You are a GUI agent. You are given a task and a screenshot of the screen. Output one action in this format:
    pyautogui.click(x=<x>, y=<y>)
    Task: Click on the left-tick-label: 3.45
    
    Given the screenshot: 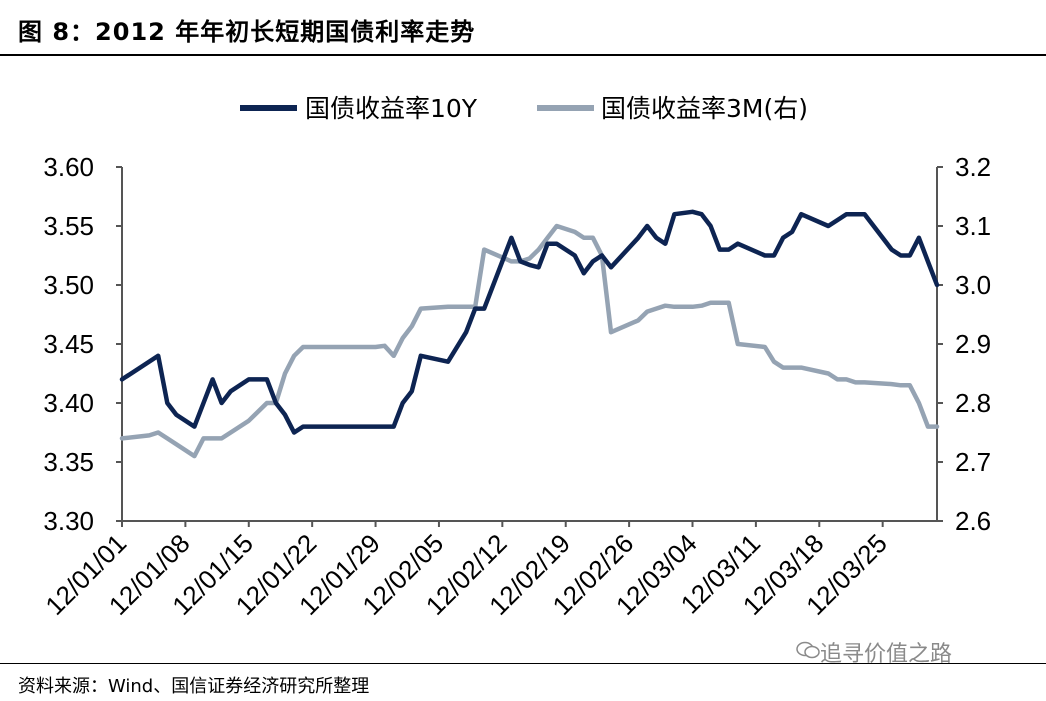 What is the action you would take?
    pyautogui.click(x=68, y=344)
    